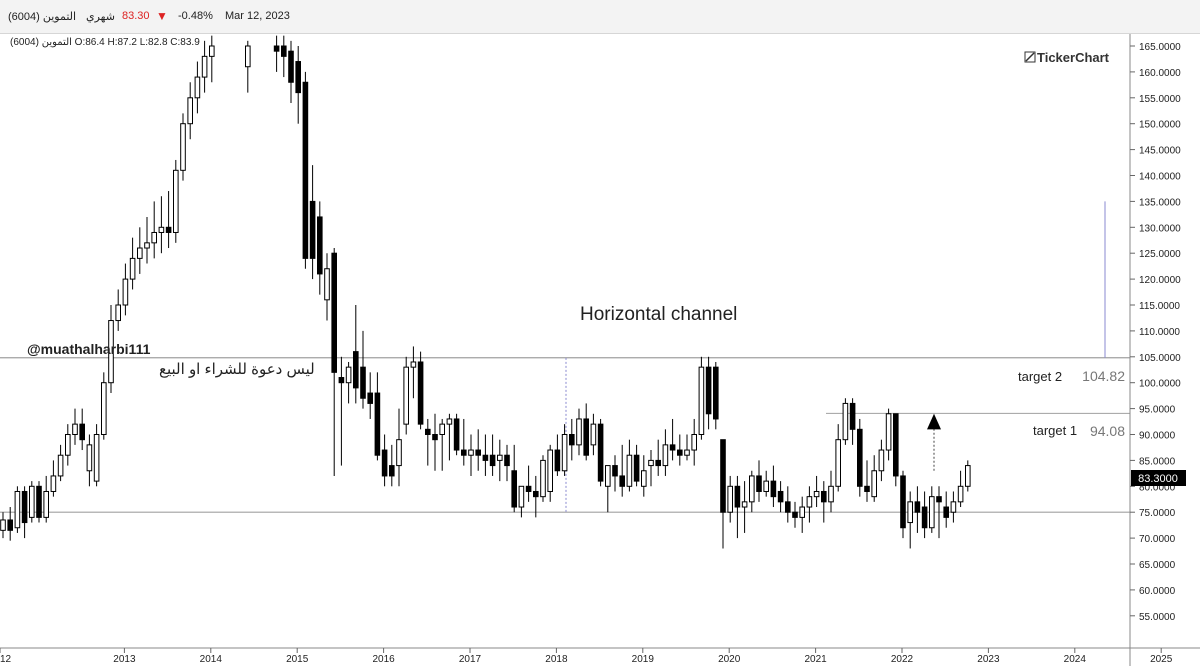  I want to click on period-label: شهري, so click(100, 17).